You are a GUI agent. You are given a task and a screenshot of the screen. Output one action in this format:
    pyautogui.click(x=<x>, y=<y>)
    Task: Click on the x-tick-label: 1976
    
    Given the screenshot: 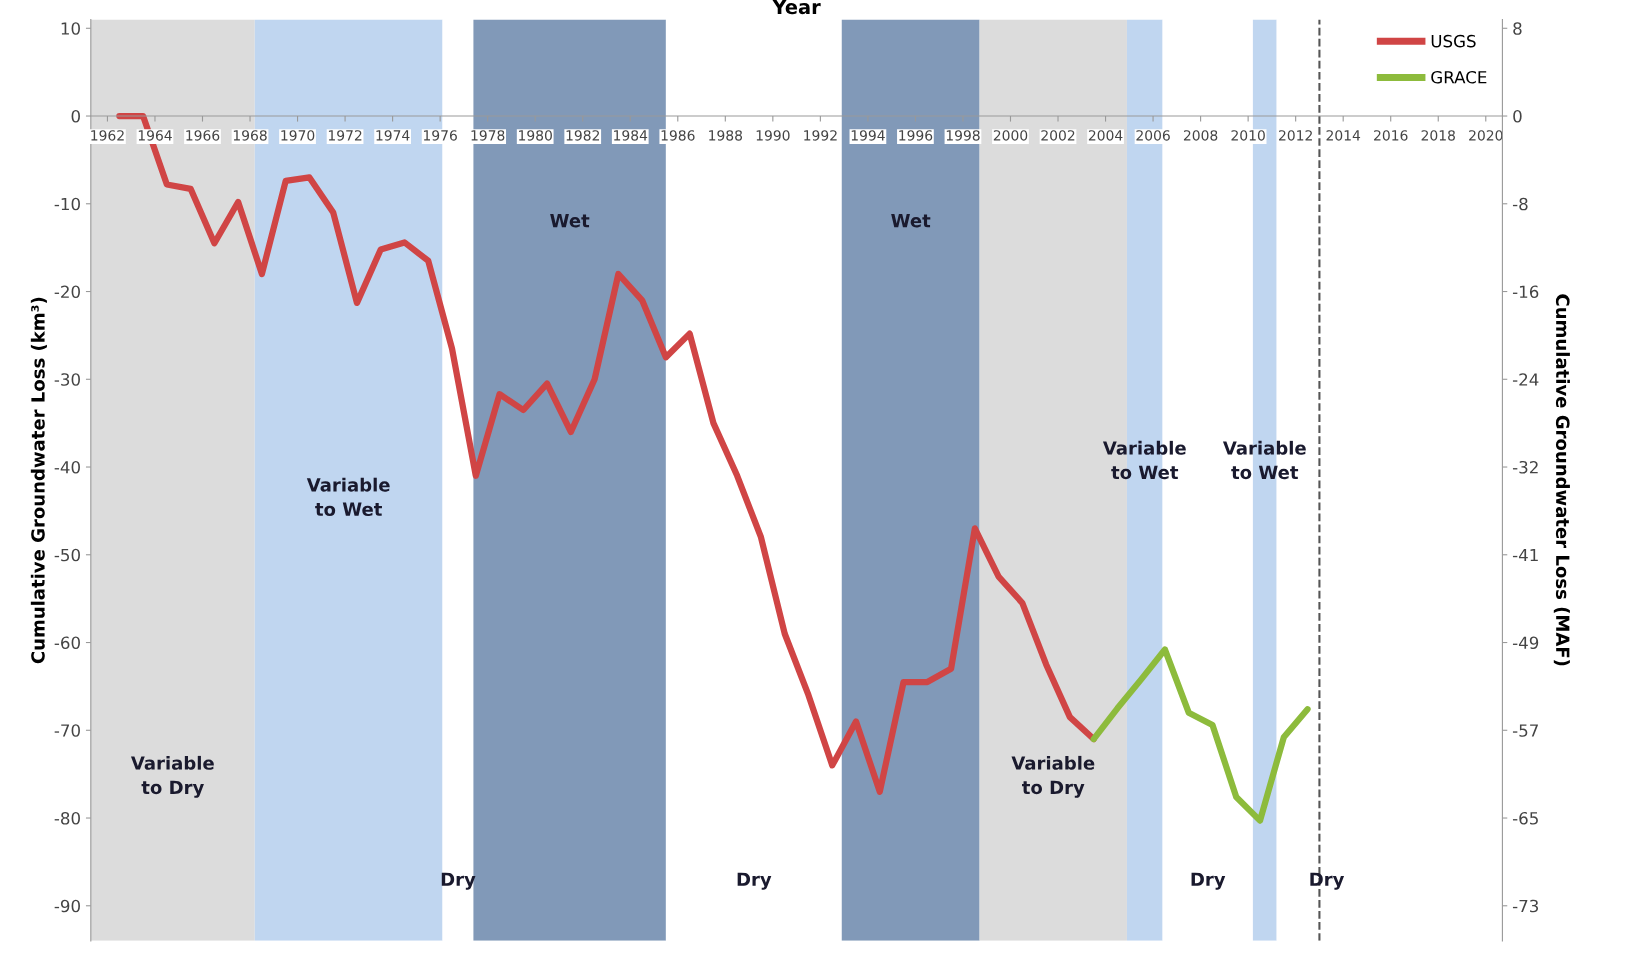 What is the action you would take?
    pyautogui.click(x=440, y=135)
    